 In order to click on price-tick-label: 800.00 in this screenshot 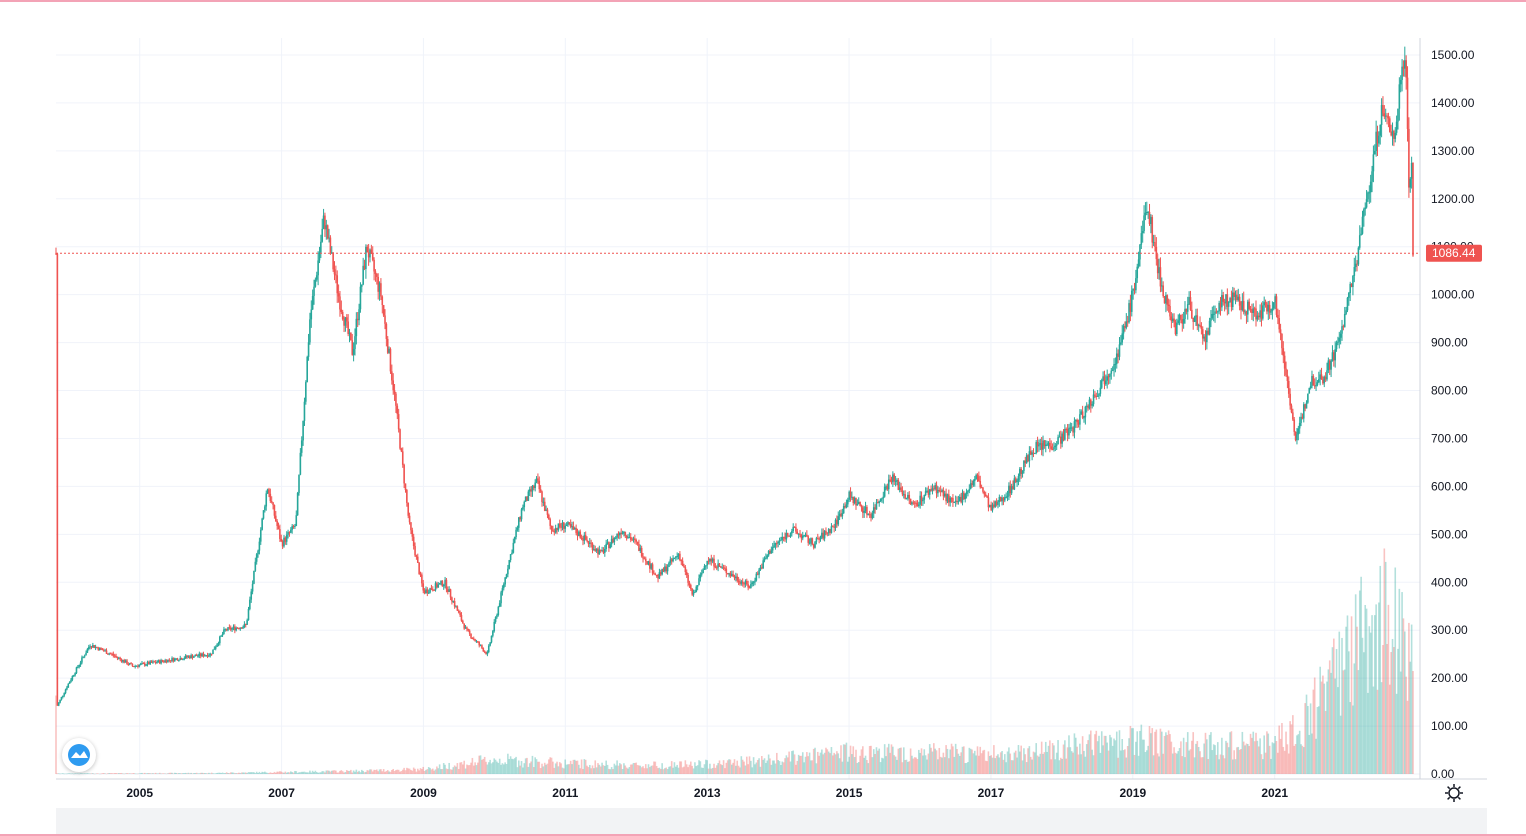, I will do `click(1449, 391)`.